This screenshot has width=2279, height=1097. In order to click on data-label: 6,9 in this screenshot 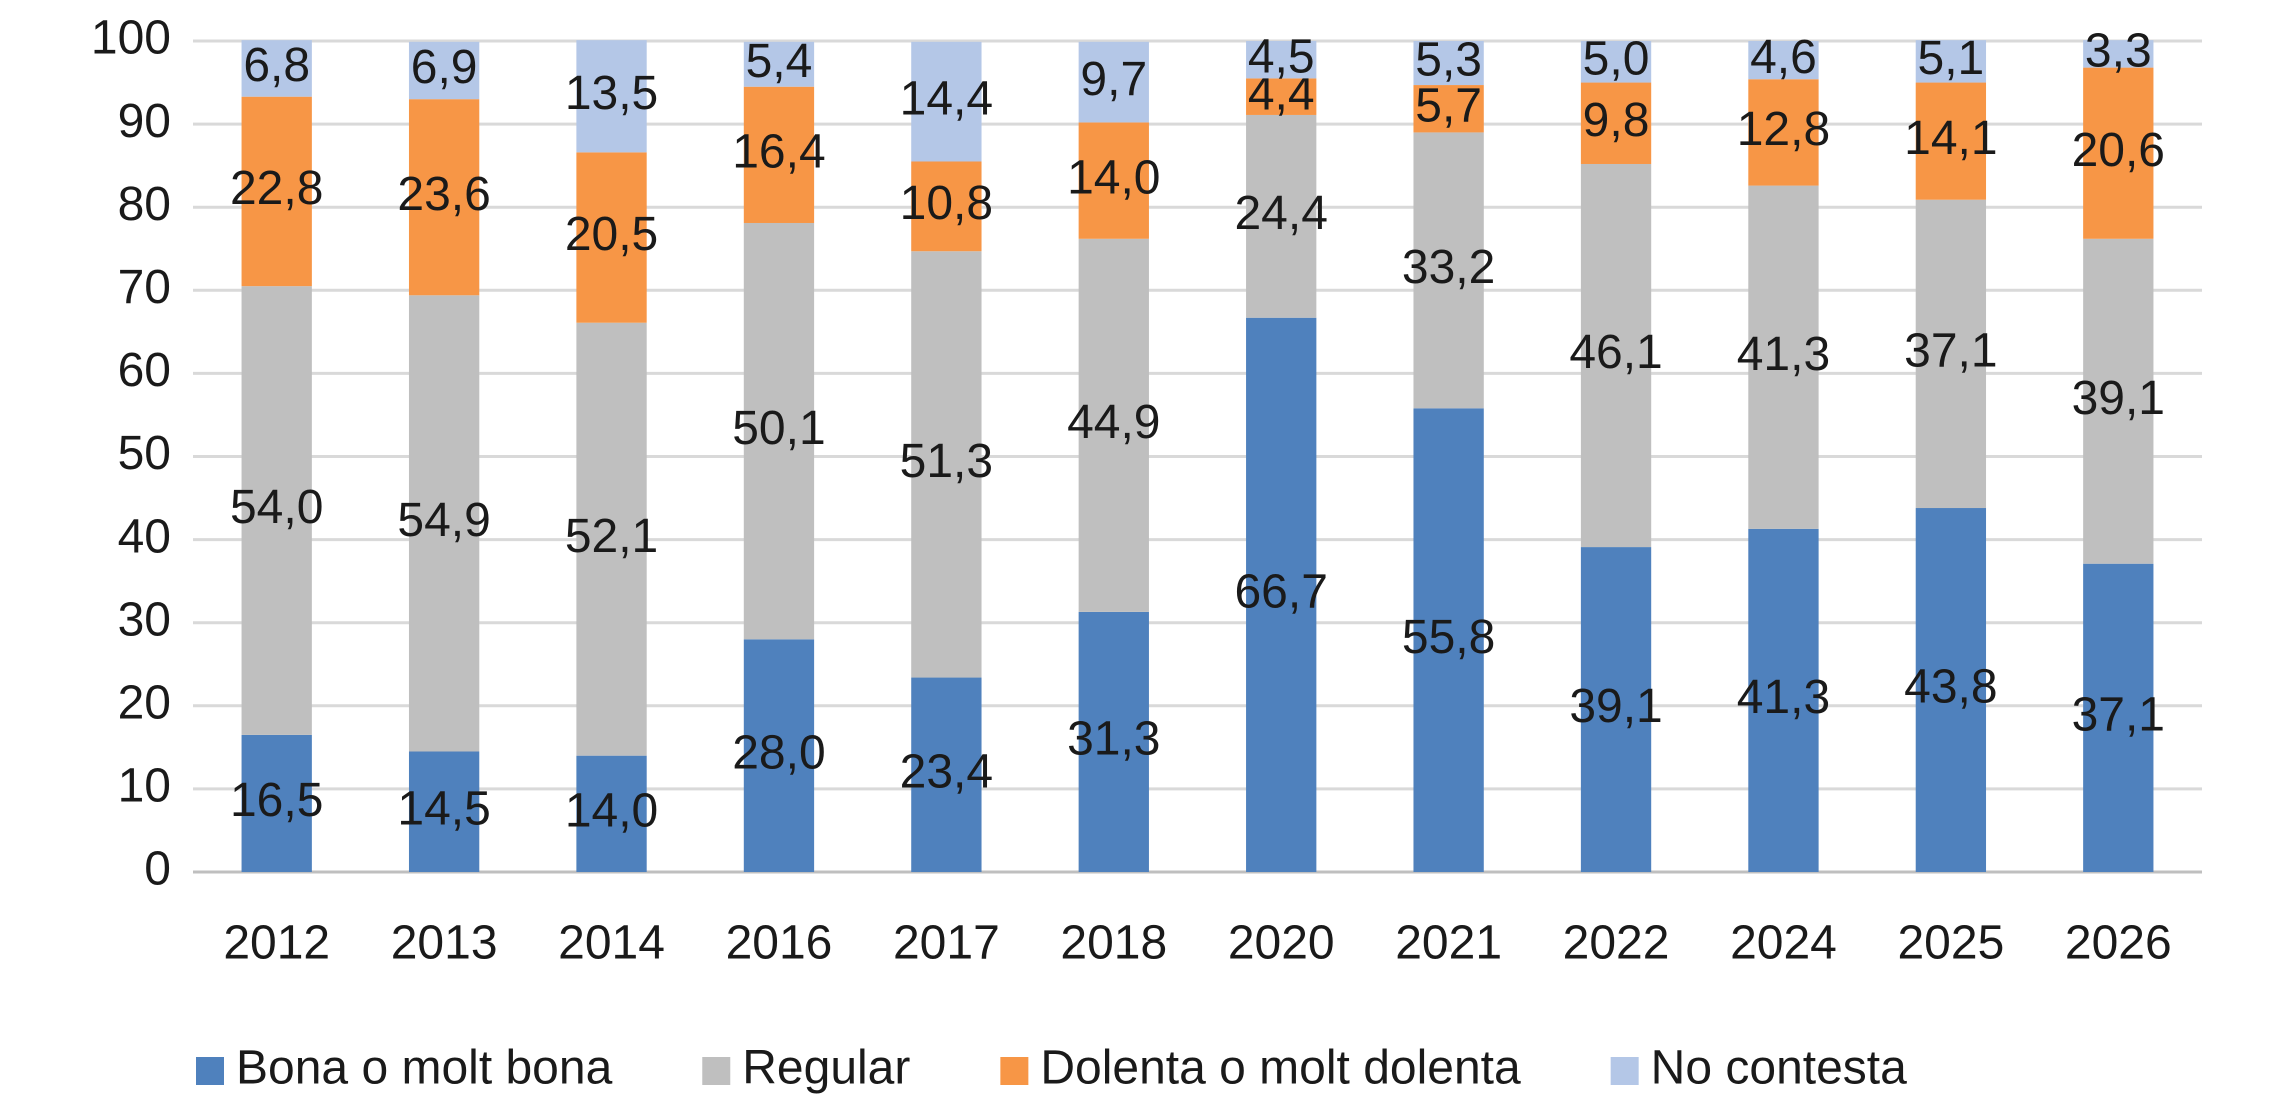, I will do `click(444, 67)`.